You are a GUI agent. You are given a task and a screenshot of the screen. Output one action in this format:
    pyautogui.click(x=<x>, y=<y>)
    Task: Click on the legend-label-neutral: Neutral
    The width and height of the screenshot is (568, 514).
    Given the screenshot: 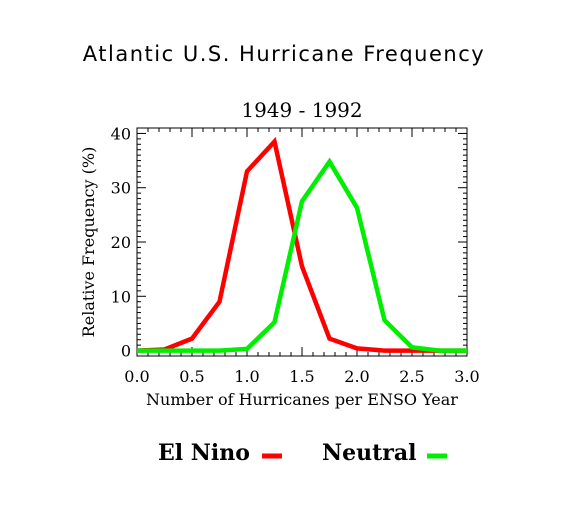 What is the action you would take?
    pyautogui.click(x=369, y=453)
    